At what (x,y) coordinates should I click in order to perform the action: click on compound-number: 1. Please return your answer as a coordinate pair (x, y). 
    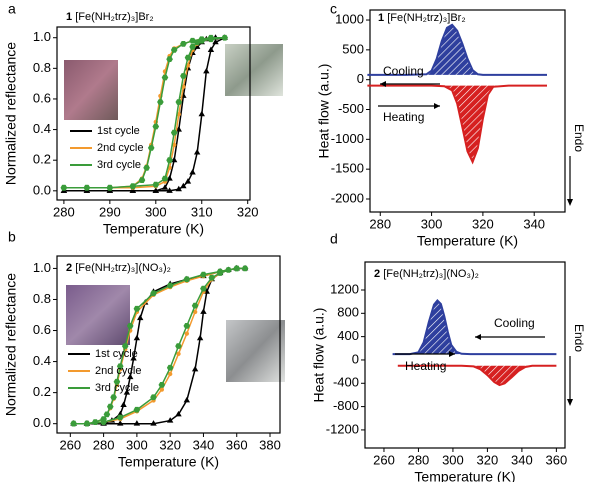
    Looking at the image, I should click on (69, 17).